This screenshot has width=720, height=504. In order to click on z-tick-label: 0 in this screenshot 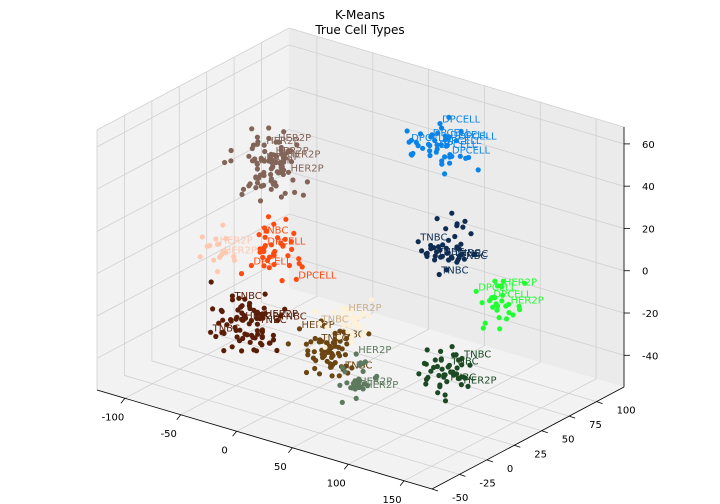, I will do `click(645, 272)`.